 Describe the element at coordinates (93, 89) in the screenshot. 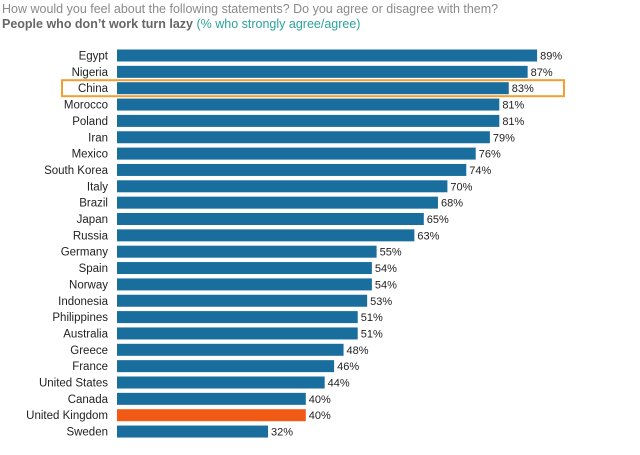

I see `category-label-china: China` at that location.